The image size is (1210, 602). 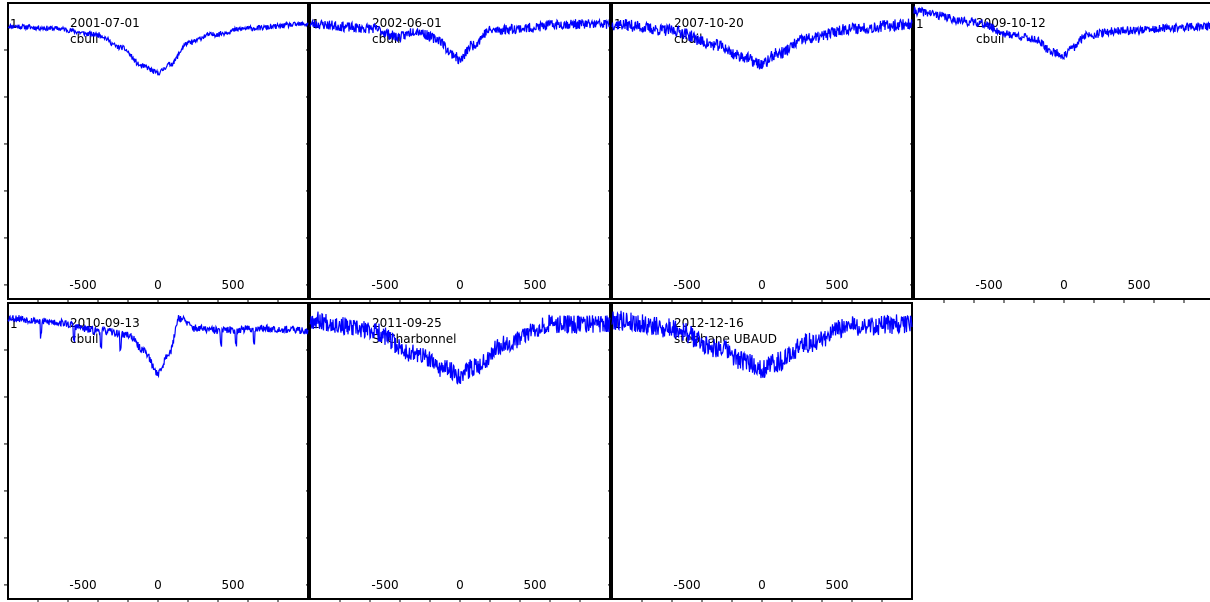 What do you see at coordinates (709, 23) in the screenshot?
I see `panel-date: 2007-10-20` at bounding box center [709, 23].